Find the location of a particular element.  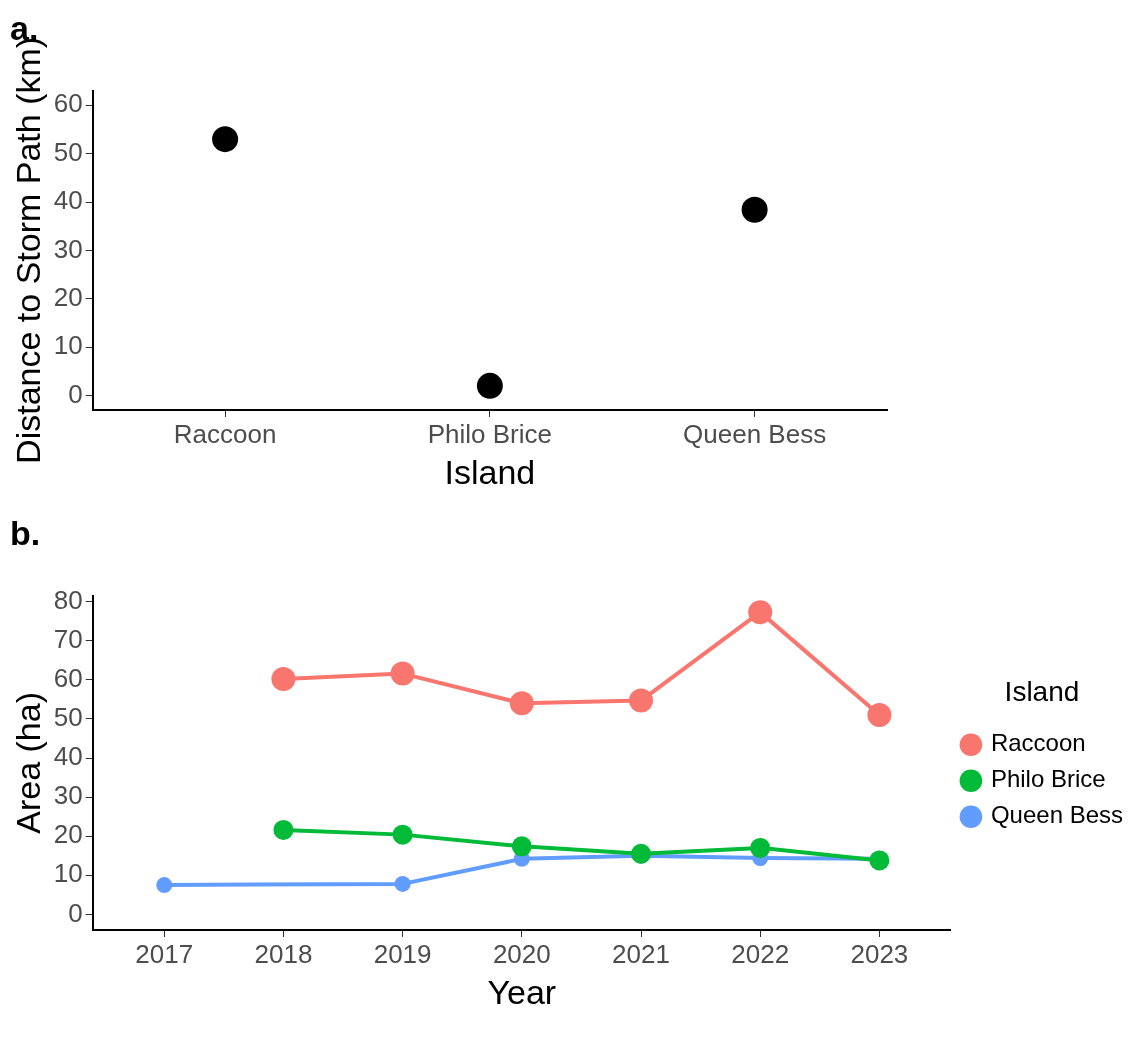

x-tick-label: 2018 is located at coordinates (283, 953).